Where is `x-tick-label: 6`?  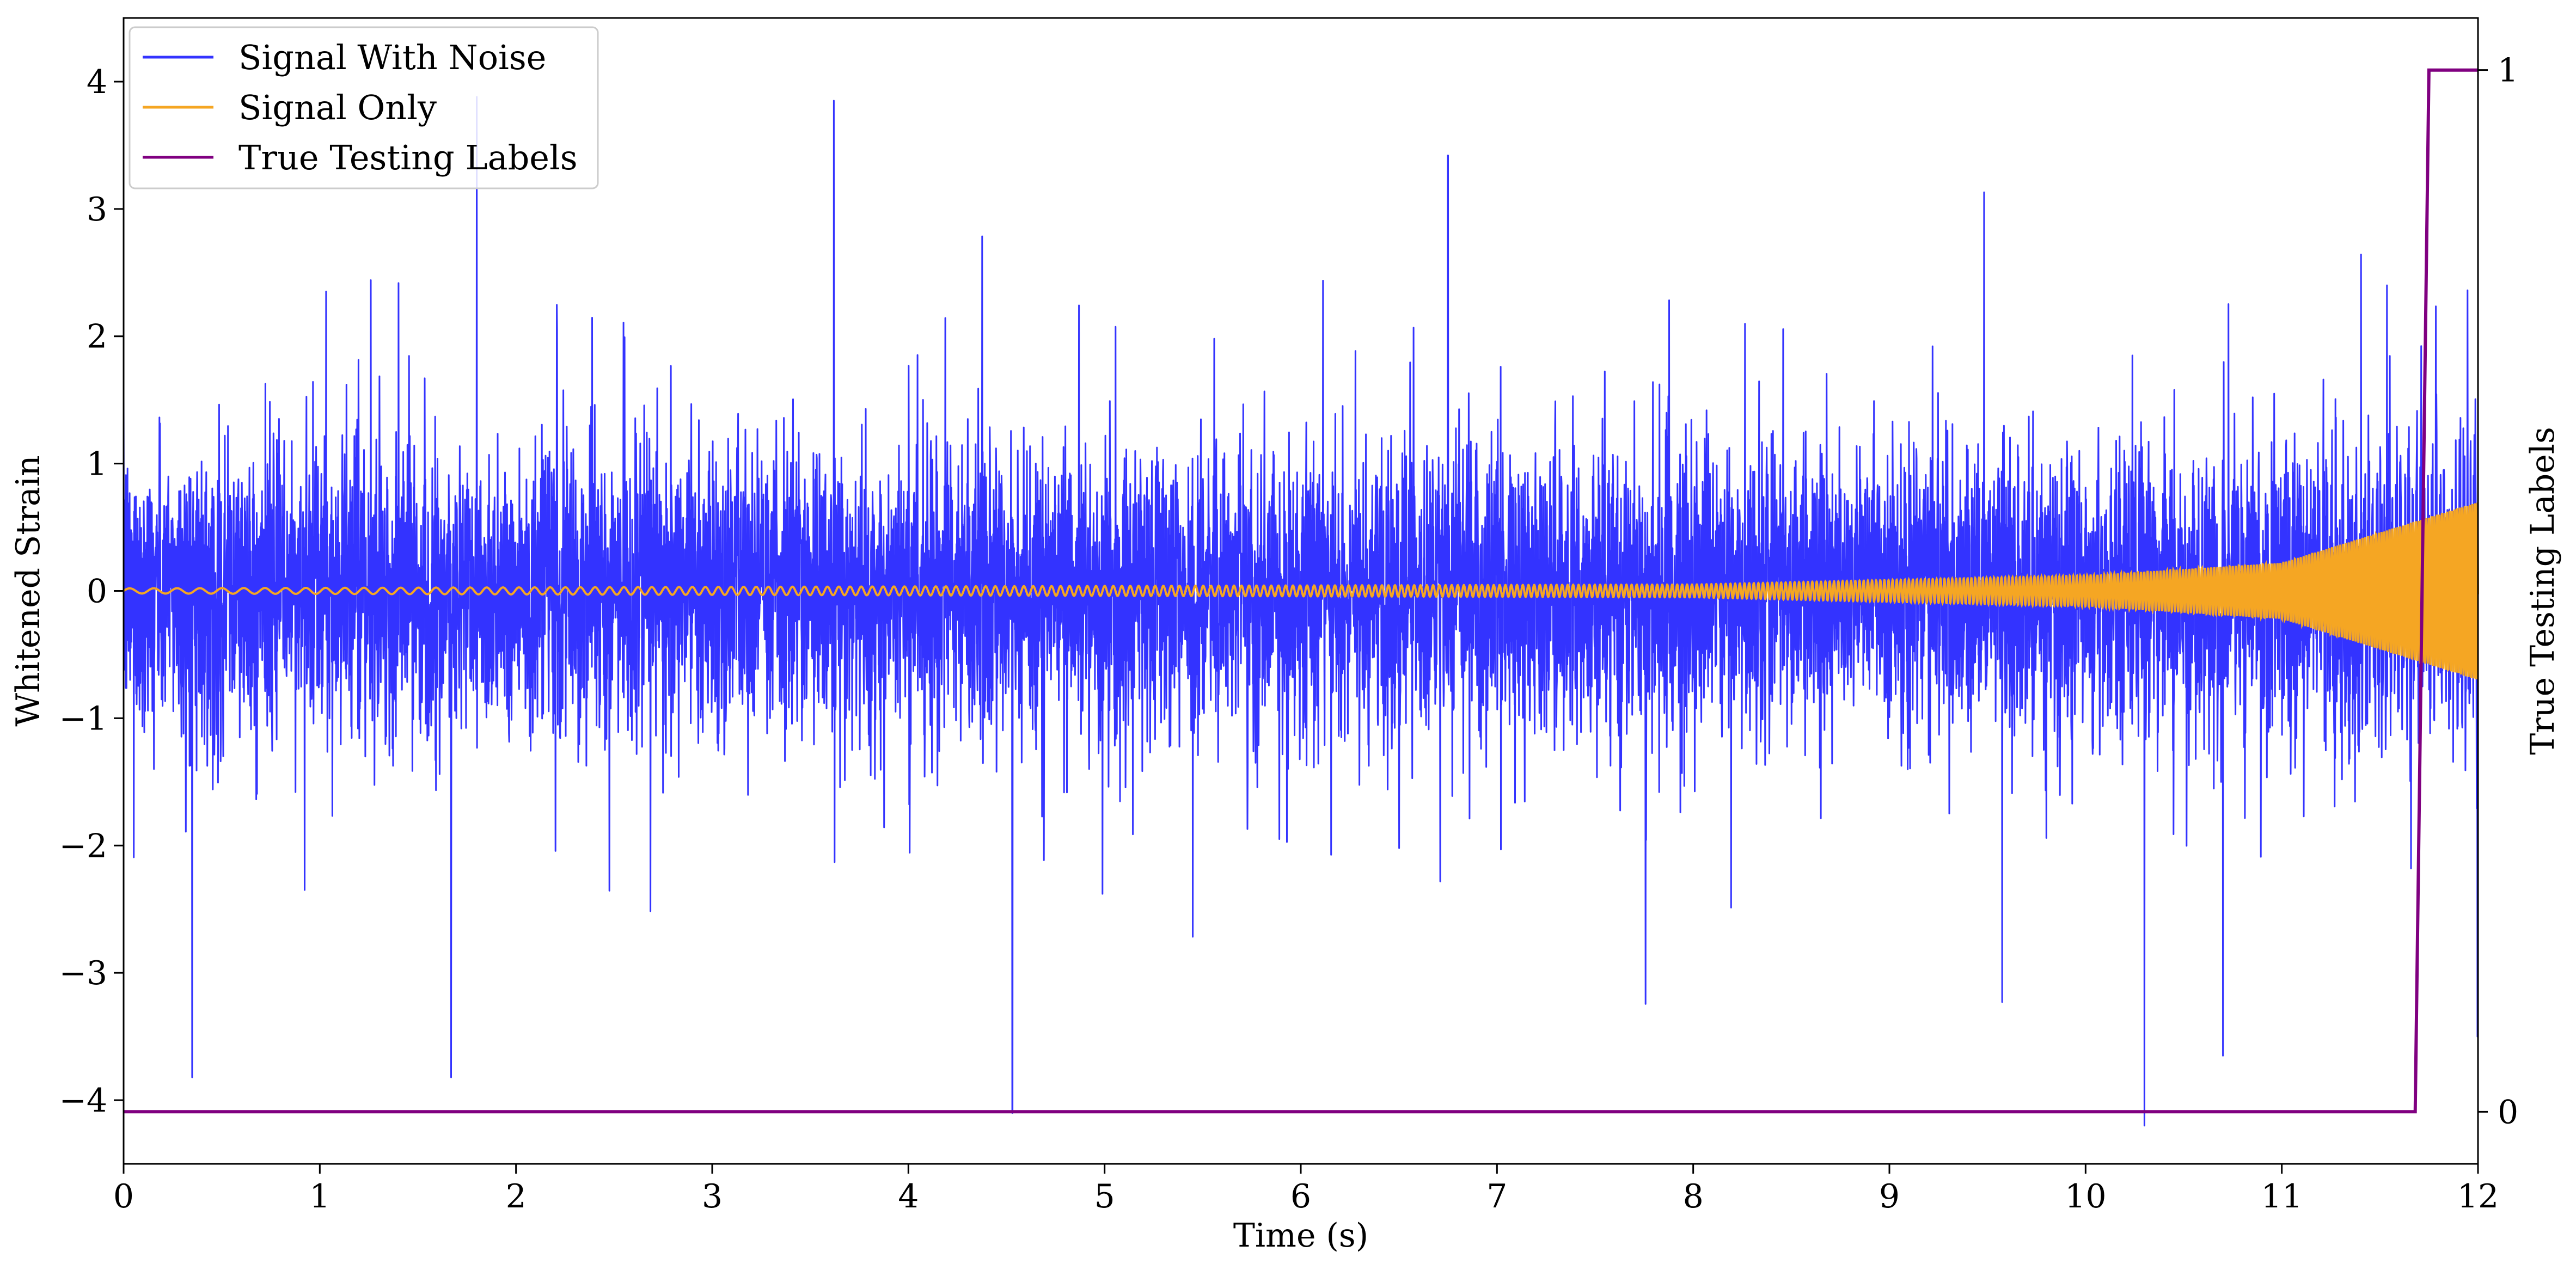 x-tick-label: 6 is located at coordinates (1300, 1196).